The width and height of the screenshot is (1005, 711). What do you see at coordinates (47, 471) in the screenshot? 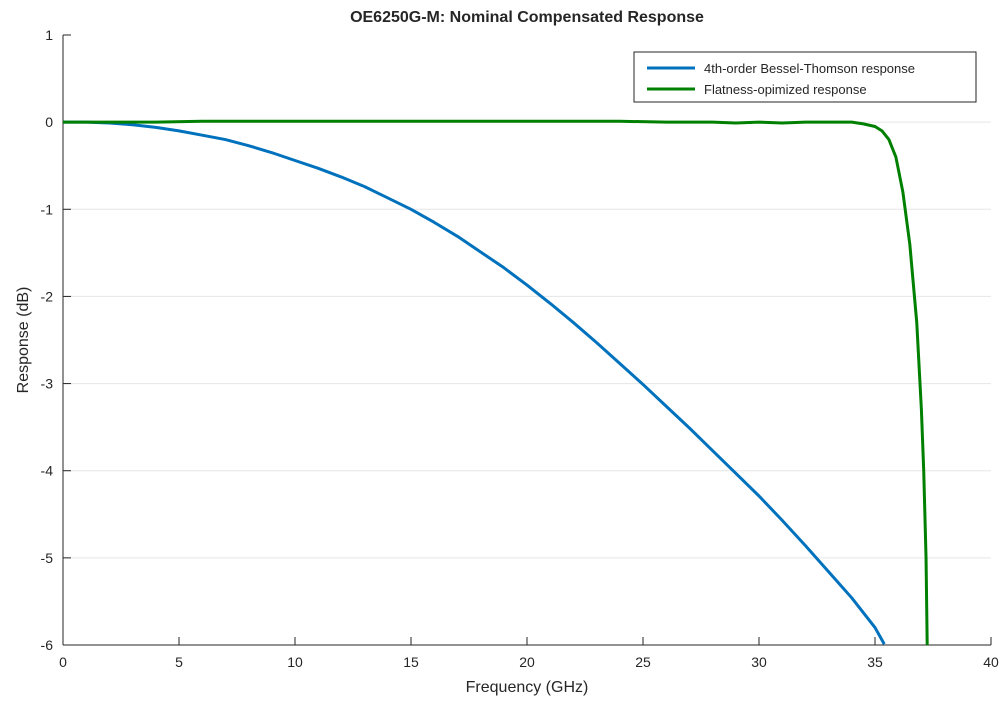
I see `y-tick-label: -4` at bounding box center [47, 471].